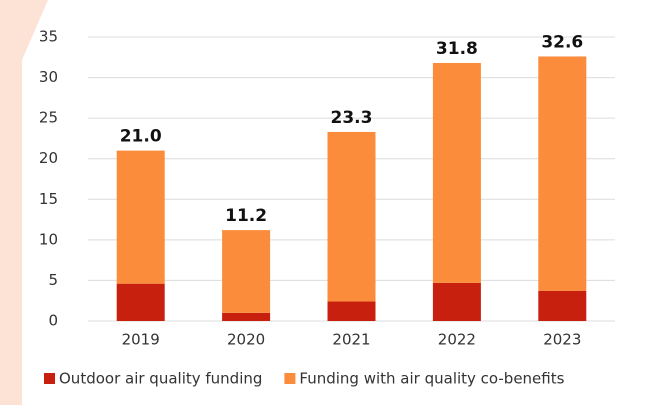 Image resolution: width=654 pixels, height=405 pixels. I want to click on y-tick-label: 0, so click(53, 321).